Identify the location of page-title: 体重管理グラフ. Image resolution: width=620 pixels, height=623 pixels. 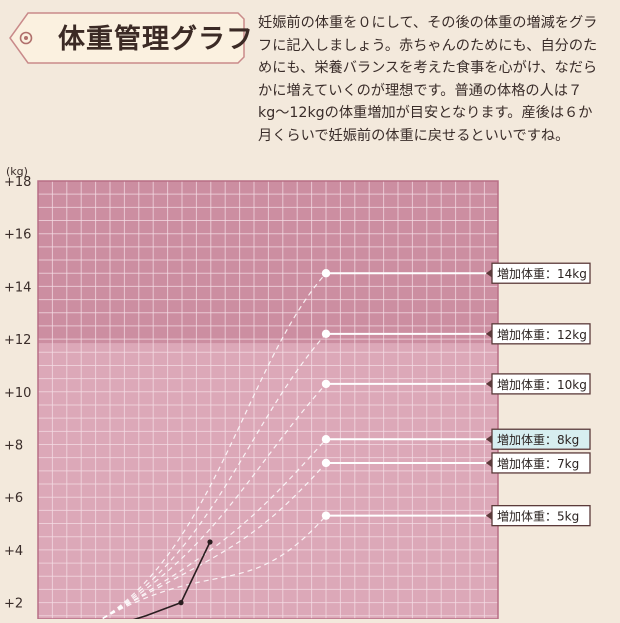
(156, 39).